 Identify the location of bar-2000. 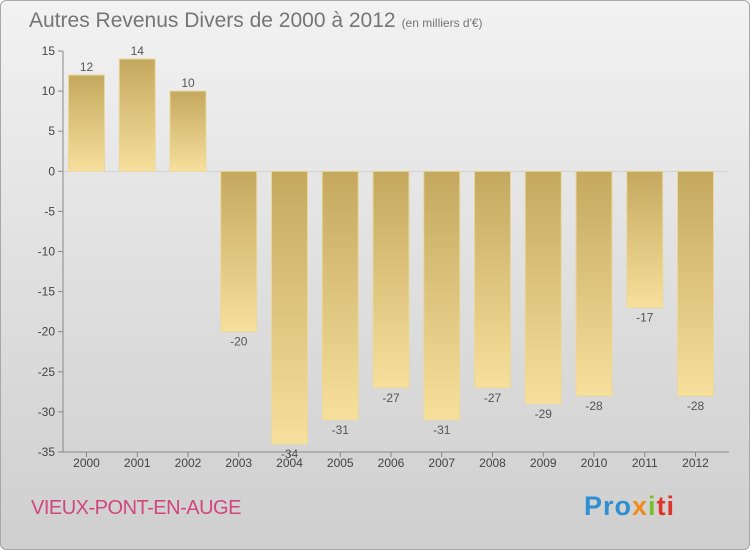
(86, 123).